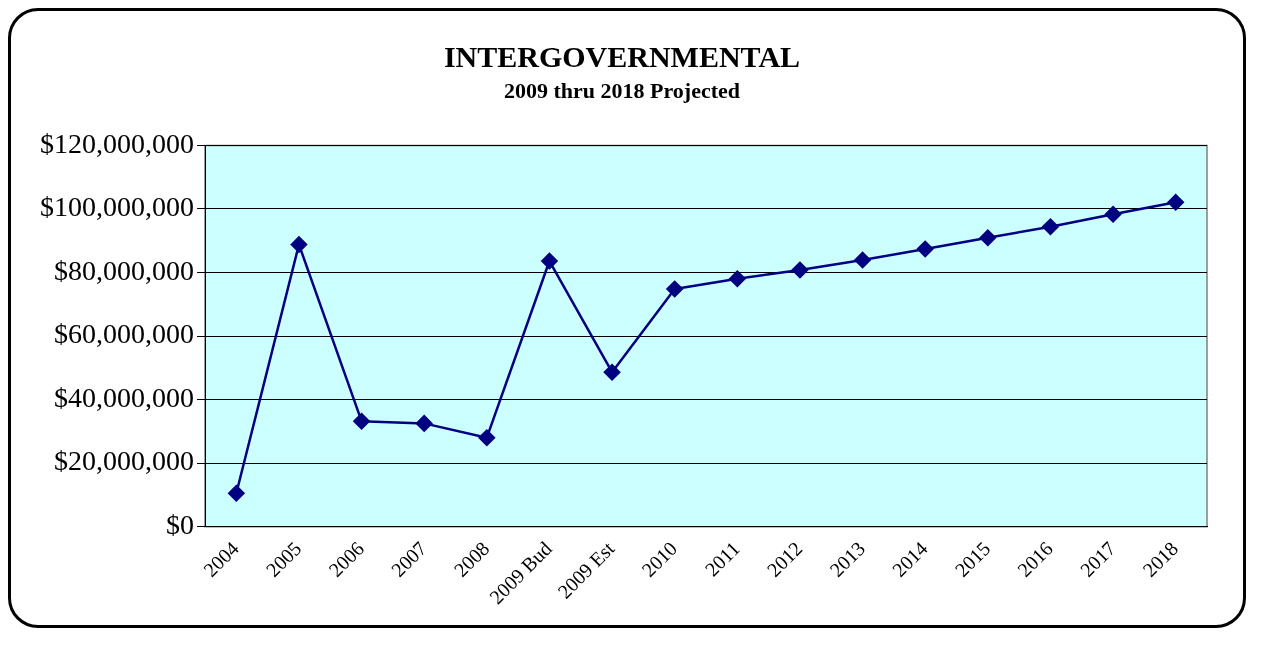  I want to click on y-tick-label: $0, so click(180, 524).